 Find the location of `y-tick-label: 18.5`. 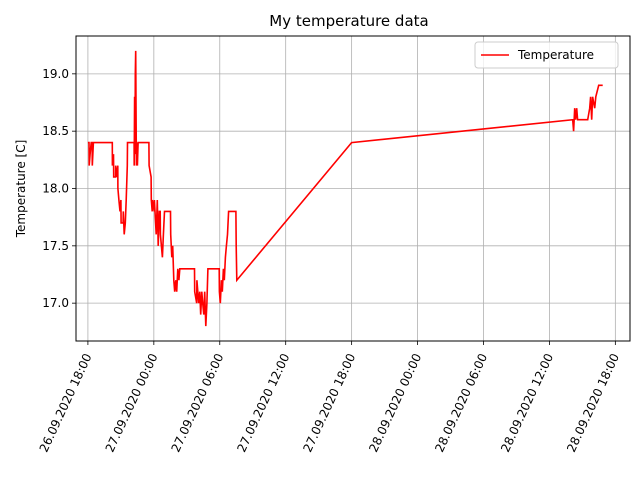

y-tick-label: 18.5 is located at coordinates (55, 131).